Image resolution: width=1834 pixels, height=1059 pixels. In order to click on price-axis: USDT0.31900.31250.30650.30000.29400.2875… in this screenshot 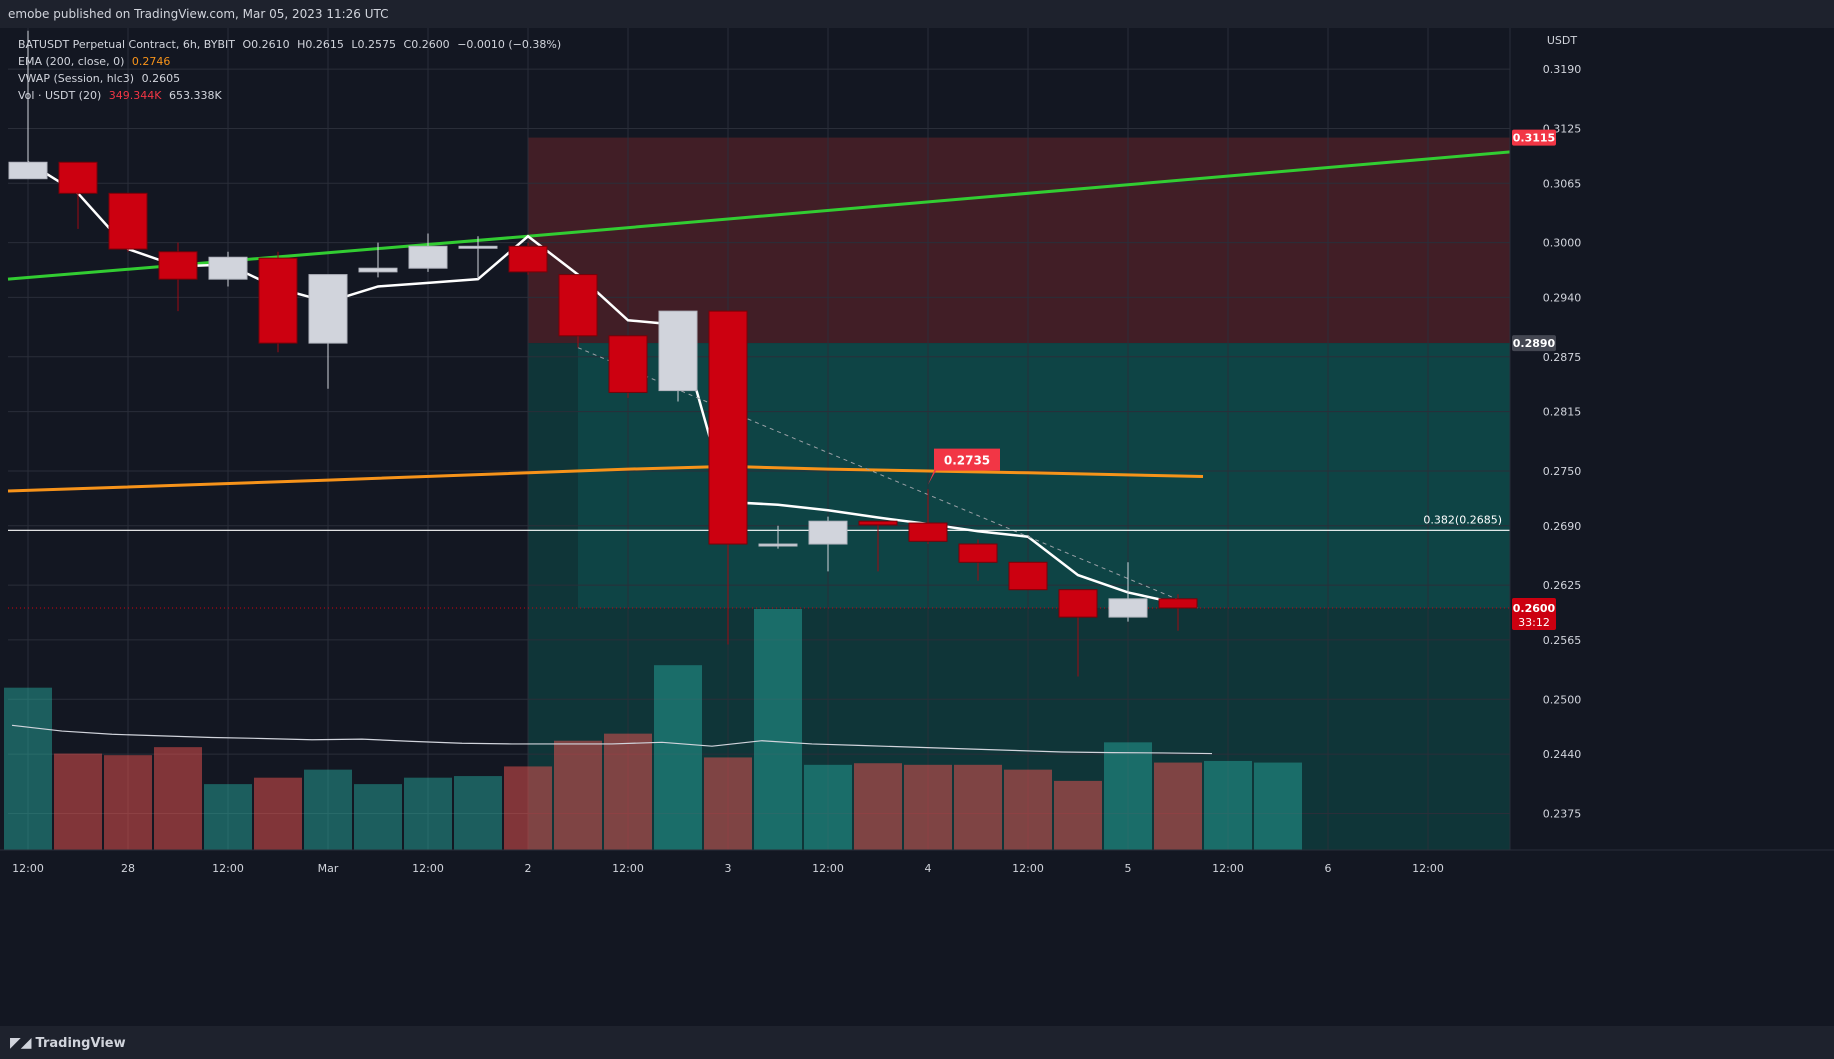, I will do `click(1671, 453)`.